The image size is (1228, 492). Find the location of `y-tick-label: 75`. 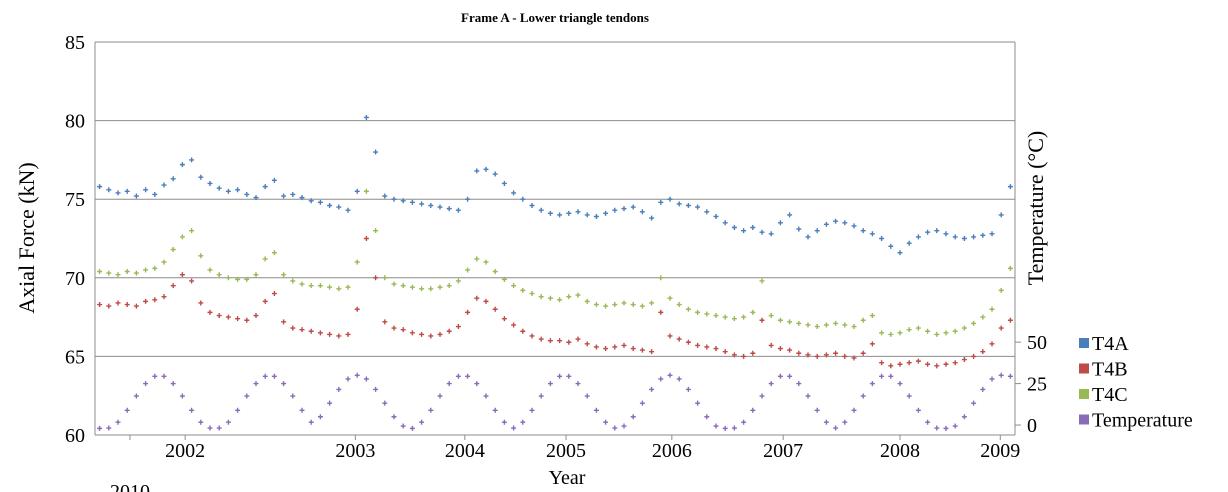

y-tick-label: 75 is located at coordinates (75, 200).